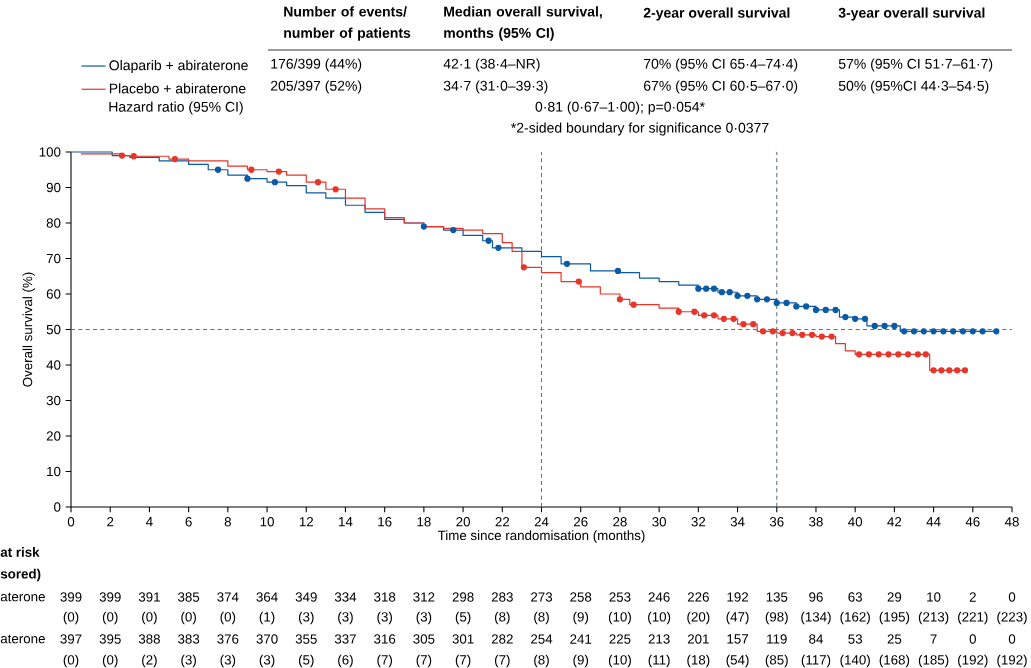  What do you see at coordinates (698, 618) in the screenshot?
I see `text: (20)` at bounding box center [698, 618].